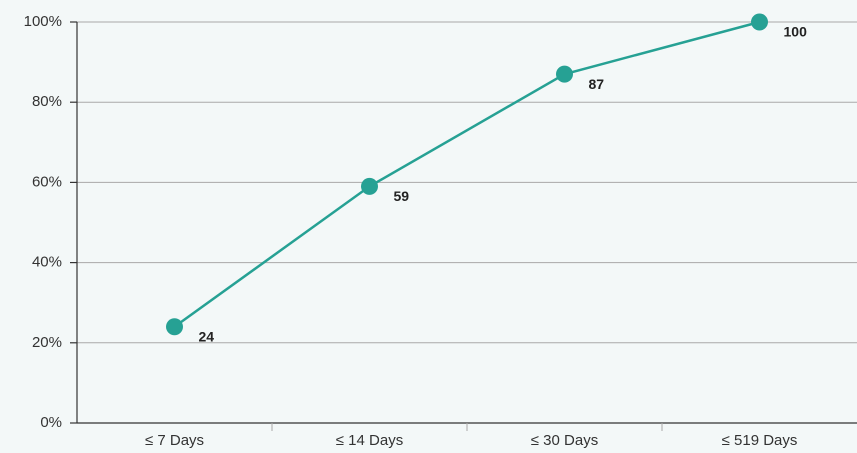  I want to click on y-tick-label: 60%, so click(47, 181).